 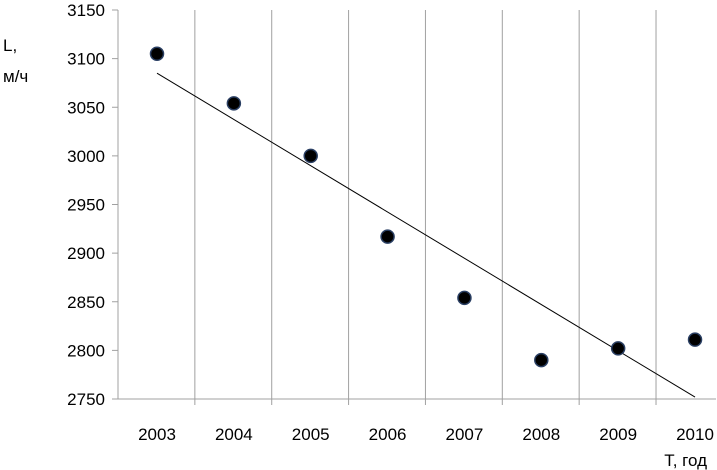 What do you see at coordinates (695, 434) in the screenshot?
I see `x-tick-label: 2010` at bounding box center [695, 434].